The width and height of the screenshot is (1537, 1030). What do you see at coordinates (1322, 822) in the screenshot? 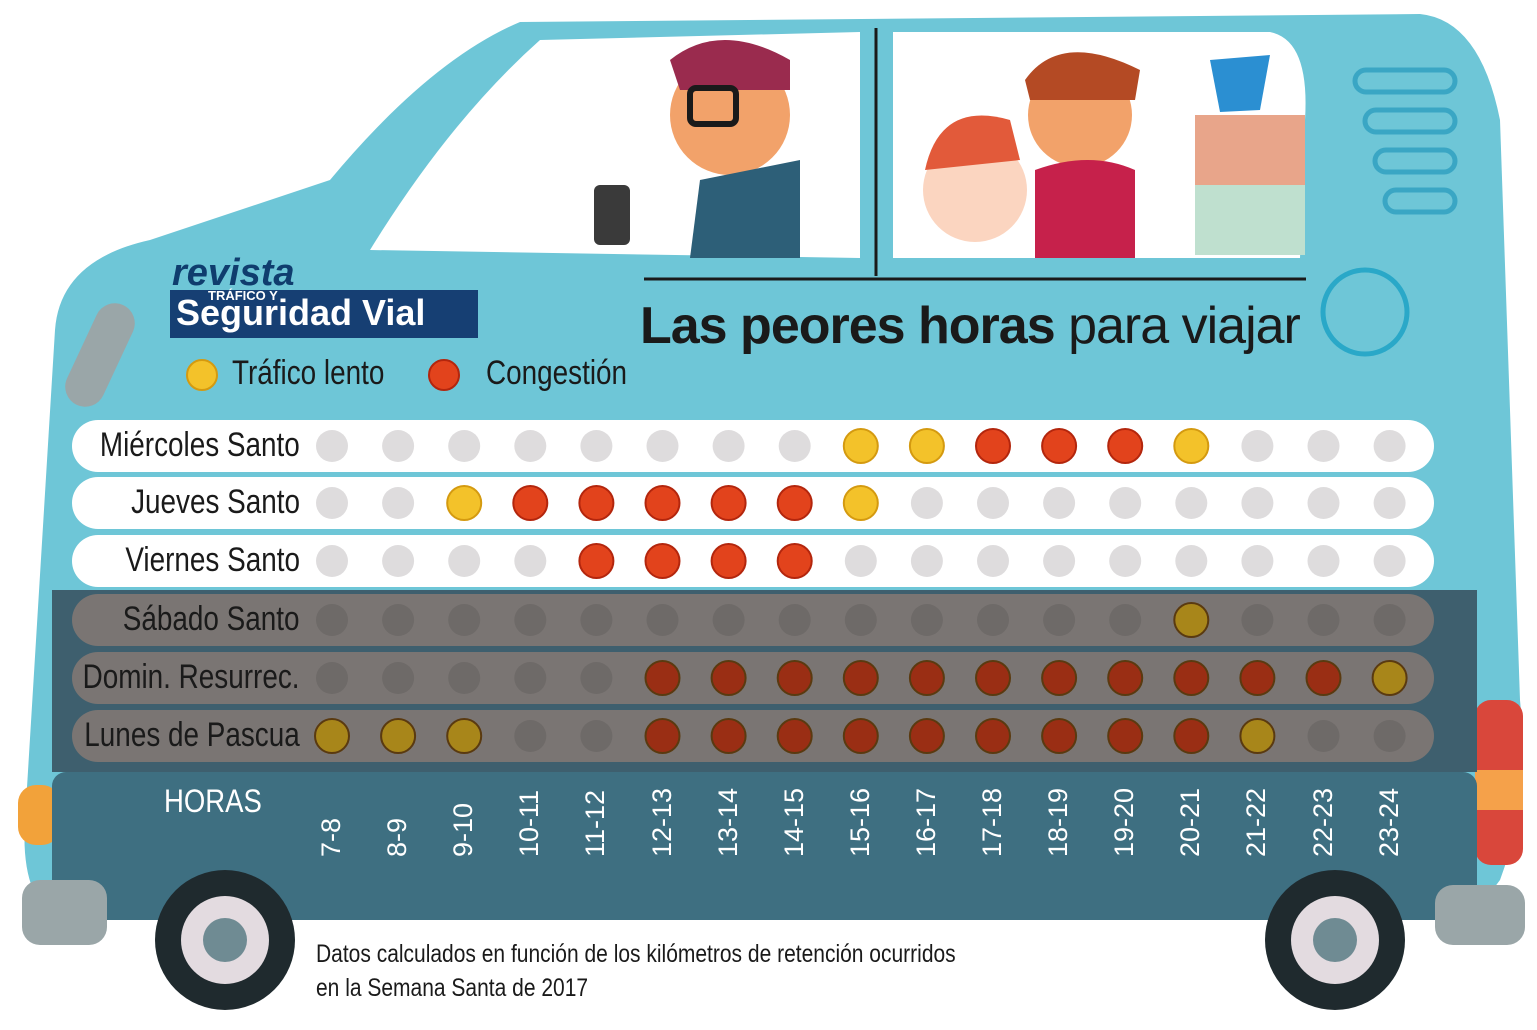
I see `hour-tick-label: 22-23` at bounding box center [1322, 822].